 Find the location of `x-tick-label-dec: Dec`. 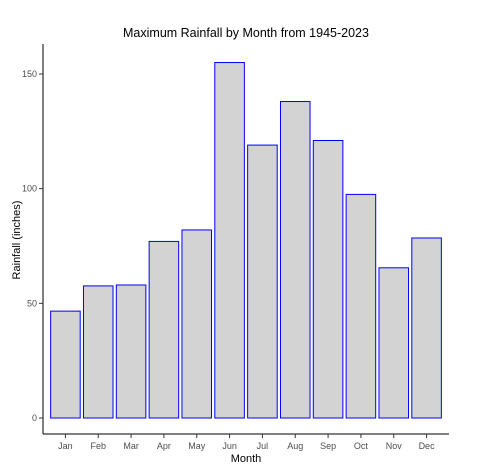

x-tick-label-dec: Dec is located at coordinates (427, 446).